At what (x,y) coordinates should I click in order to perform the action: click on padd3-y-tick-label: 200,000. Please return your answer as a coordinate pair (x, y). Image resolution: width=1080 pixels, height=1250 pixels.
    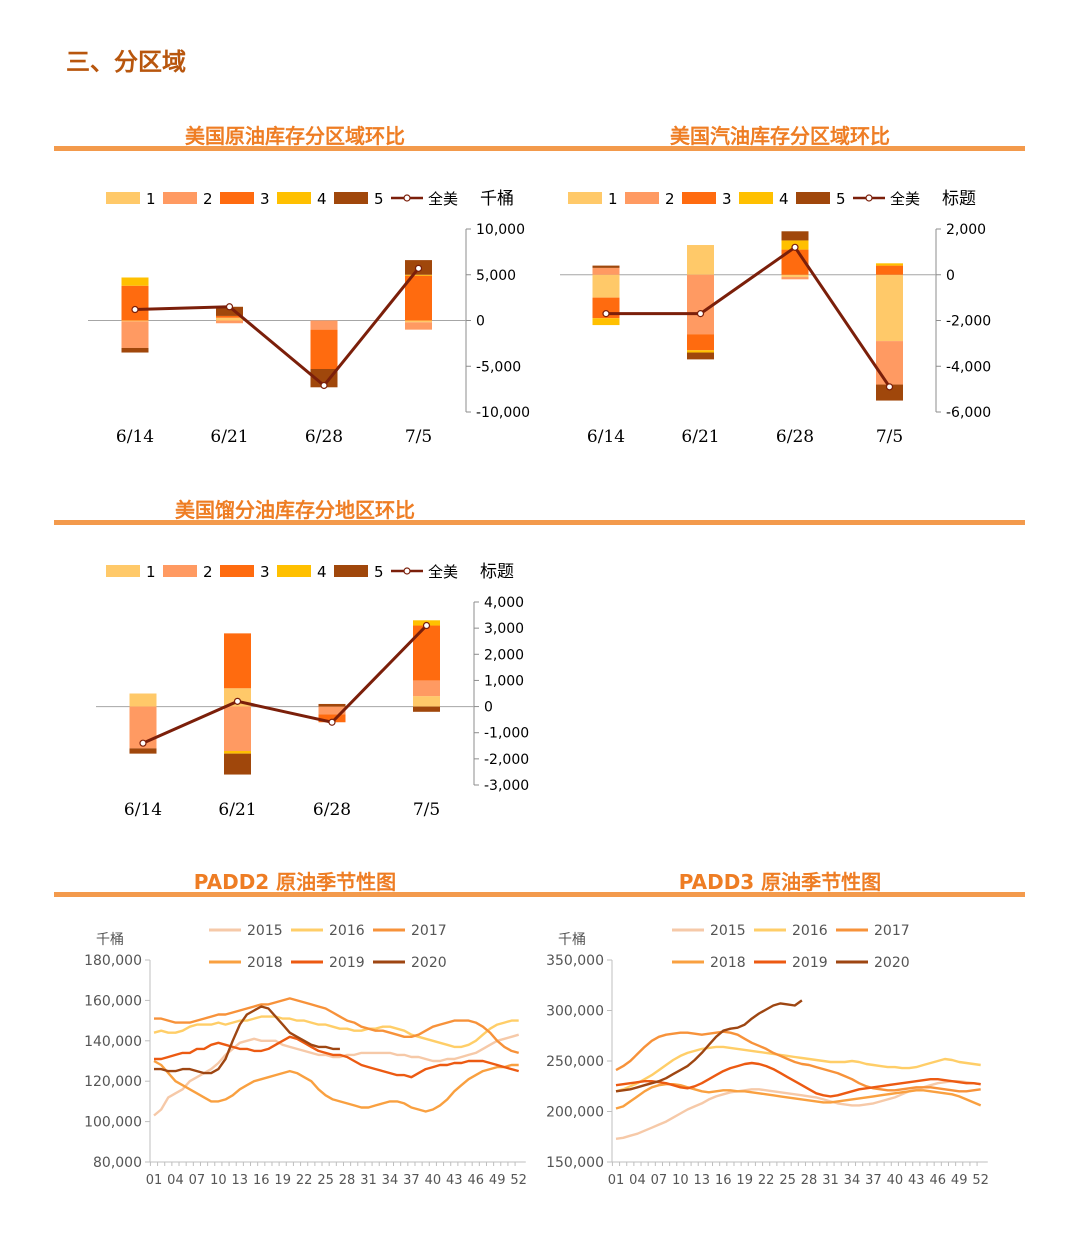
    Looking at the image, I should click on (575, 1113).